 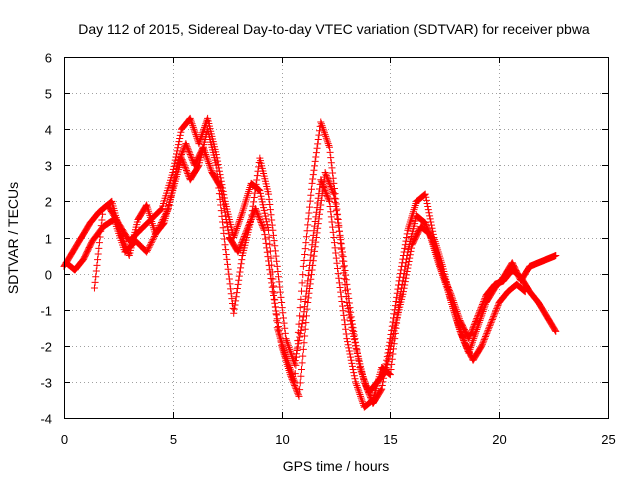 What do you see at coordinates (48, 202) in the screenshot?
I see `y-tick-label: 2` at bounding box center [48, 202].